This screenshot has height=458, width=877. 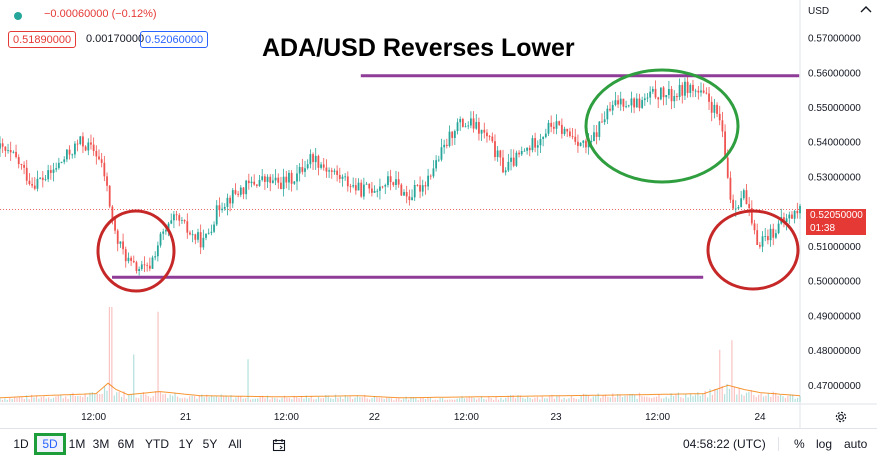 What do you see at coordinates (186, 444) in the screenshot?
I see `timeframe-1y: 1Y` at bounding box center [186, 444].